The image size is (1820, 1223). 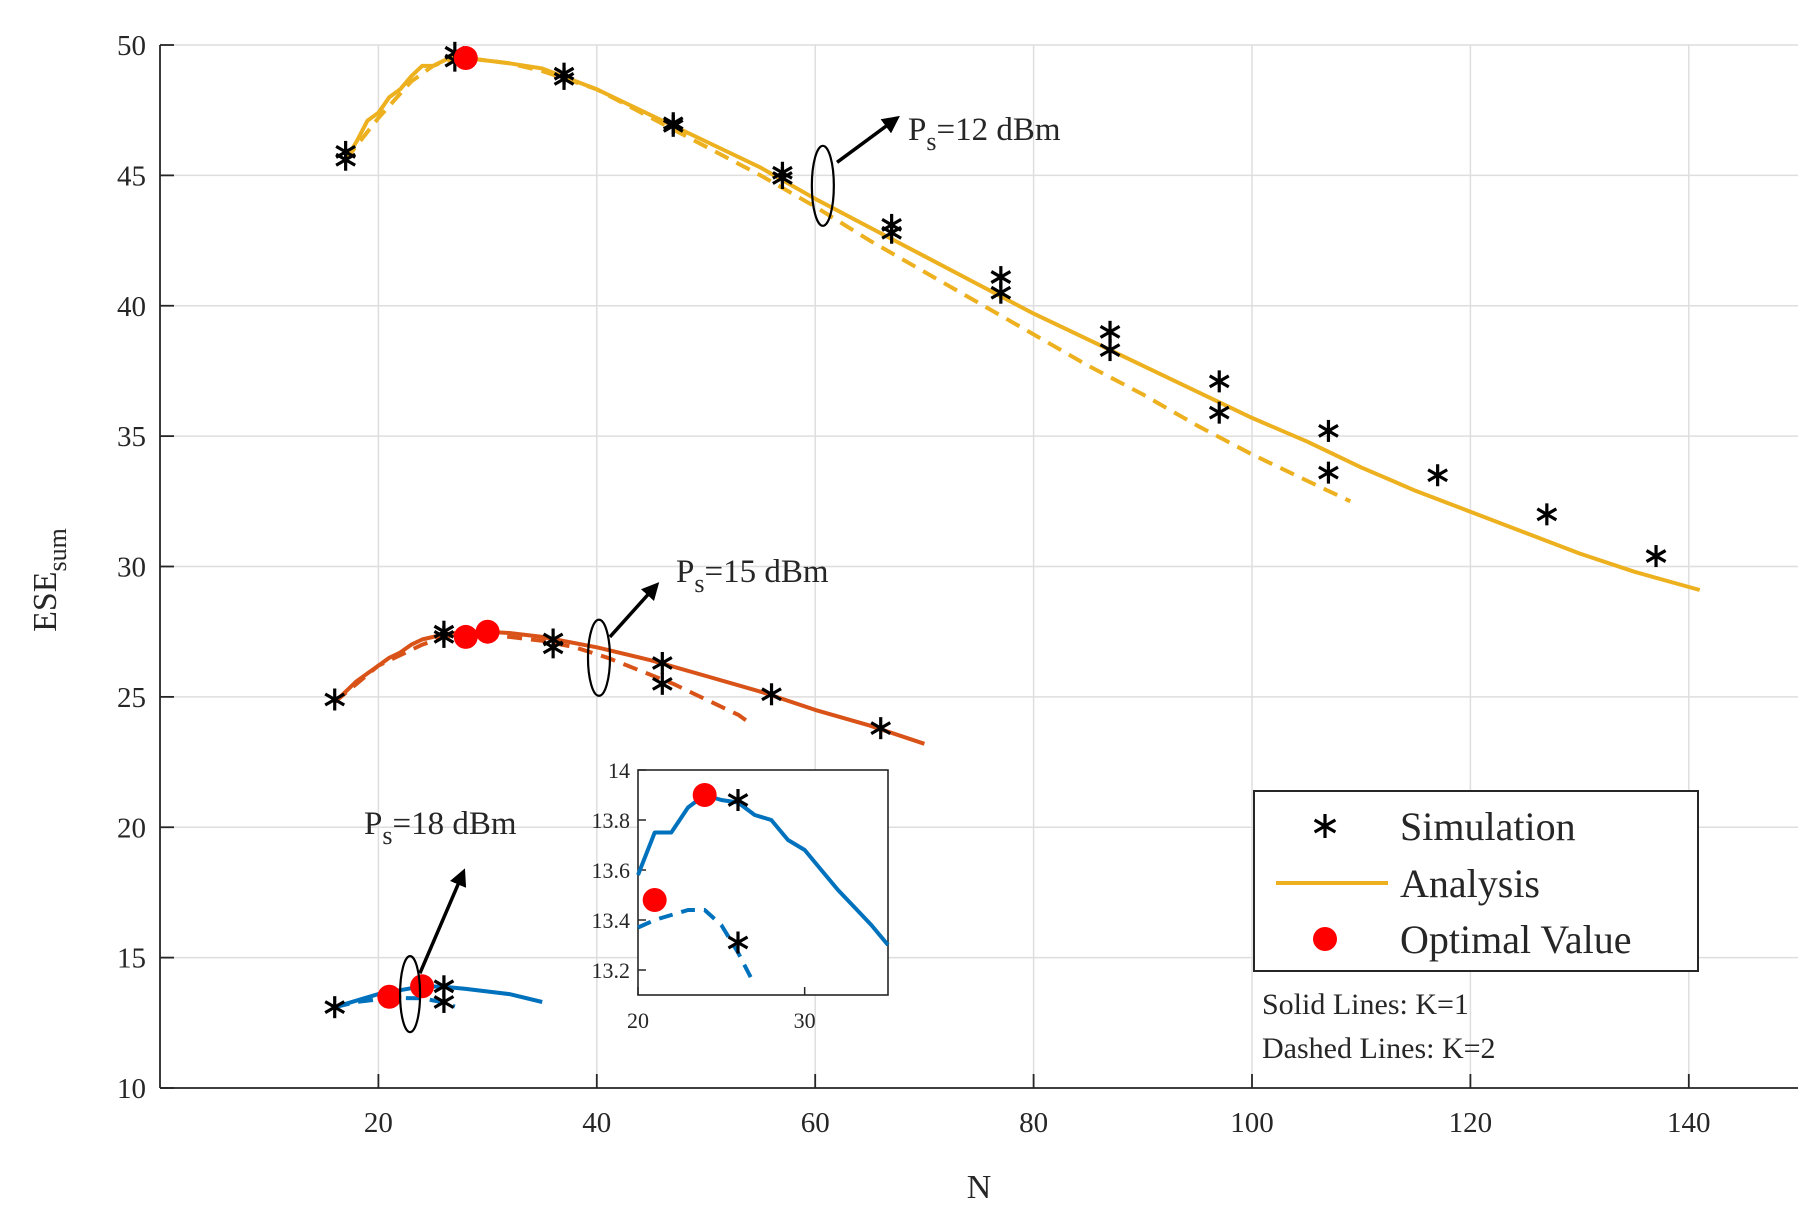 I want to click on inset-plot: 20 30 13.2 13.4 13.6 13.8 14, so click(x=741, y=895).